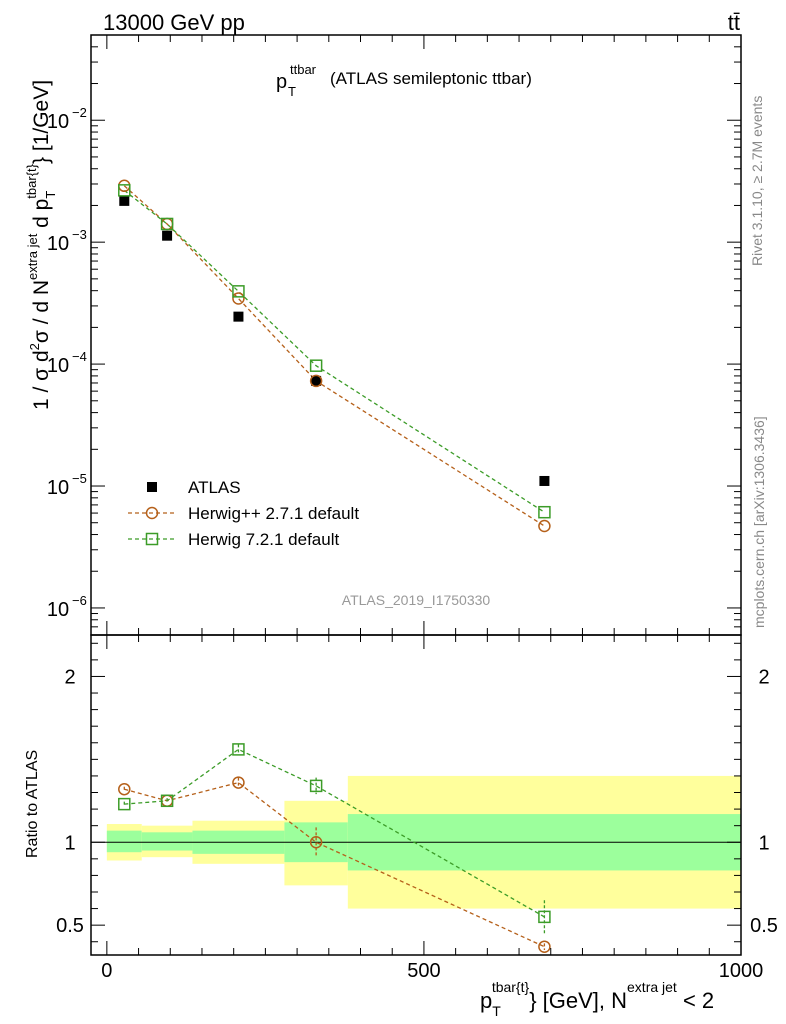 This screenshot has width=786, height=1024. I want to click on ylabel-part-b: σ / d N, so click(41, 311).